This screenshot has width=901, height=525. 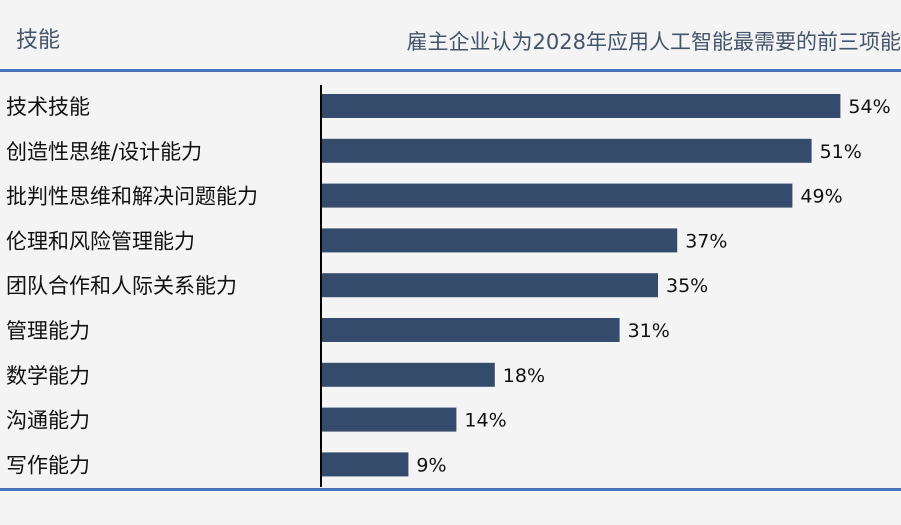 What do you see at coordinates (687, 286) in the screenshot?
I see `value-label: 35%` at bounding box center [687, 286].